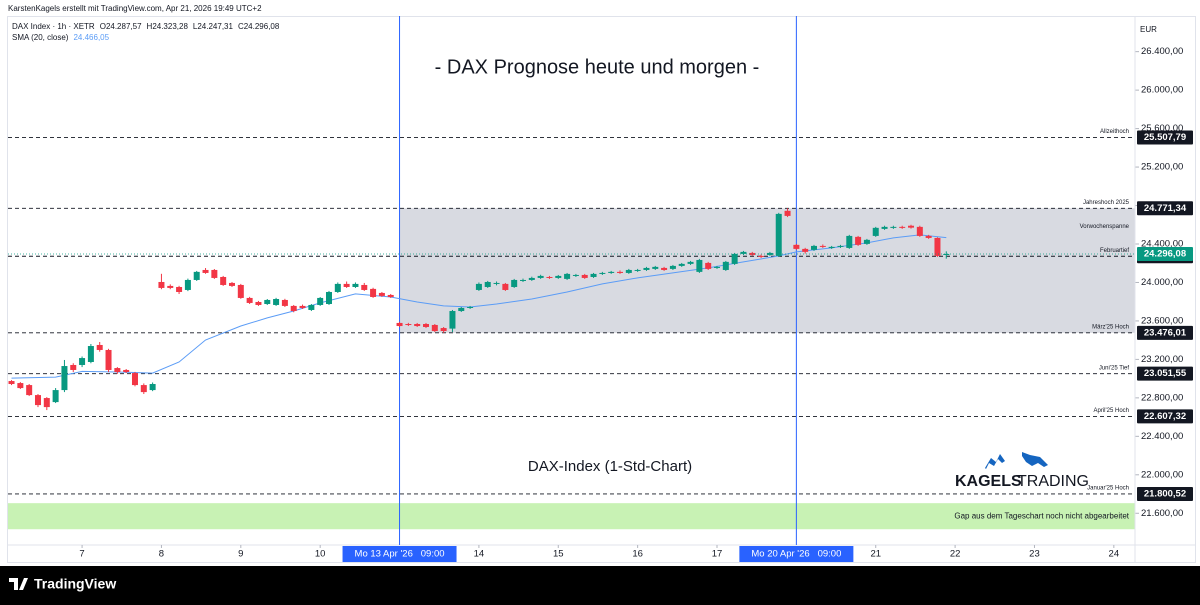 This screenshot has width=1200, height=605. I want to click on ohlc-key: O, so click(103, 26).